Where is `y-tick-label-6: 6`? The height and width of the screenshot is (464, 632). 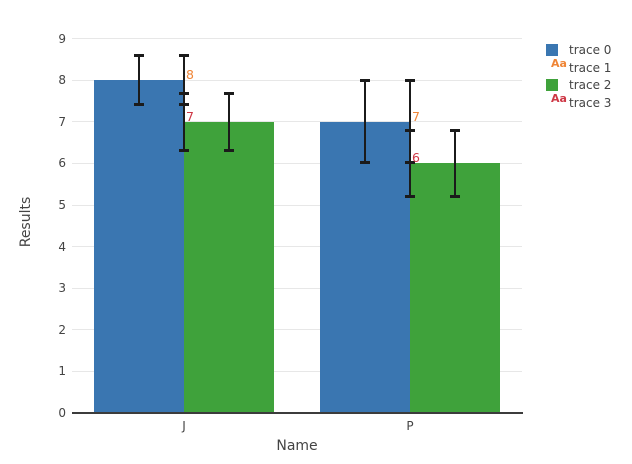
y-tick-label-6: 6 is located at coordinates (62, 163).